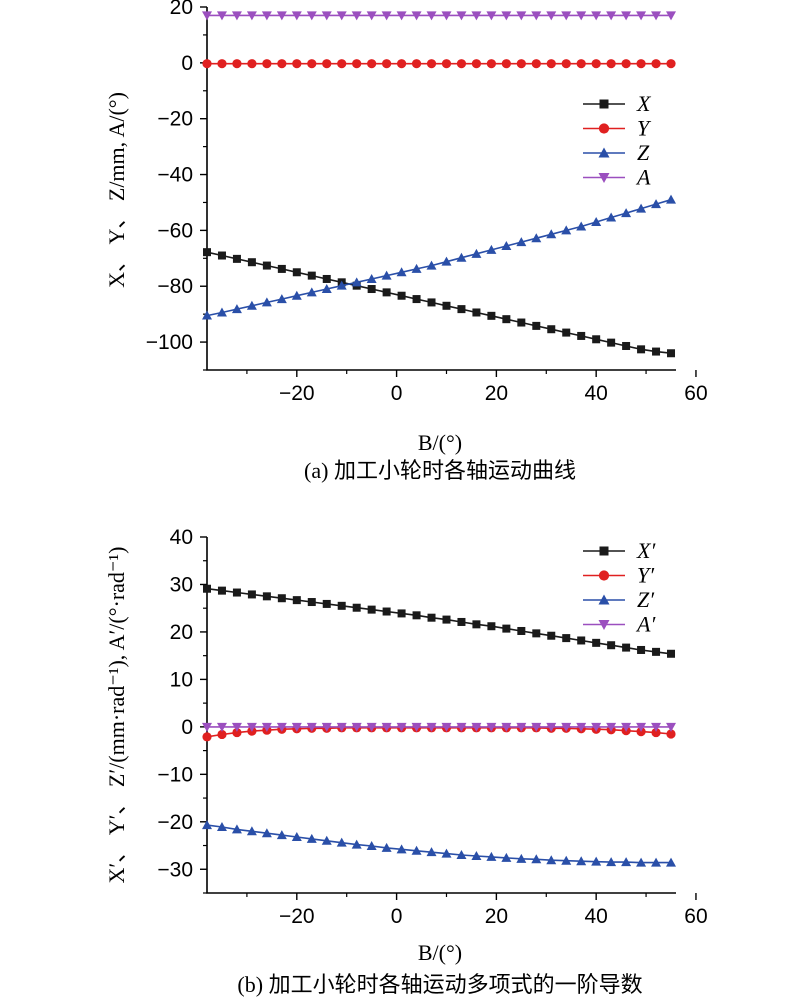  What do you see at coordinates (116, 190) in the screenshot?
I see `y-axis-label-a: X、 Y、 Z/mm, A/(°)` at bounding box center [116, 190].